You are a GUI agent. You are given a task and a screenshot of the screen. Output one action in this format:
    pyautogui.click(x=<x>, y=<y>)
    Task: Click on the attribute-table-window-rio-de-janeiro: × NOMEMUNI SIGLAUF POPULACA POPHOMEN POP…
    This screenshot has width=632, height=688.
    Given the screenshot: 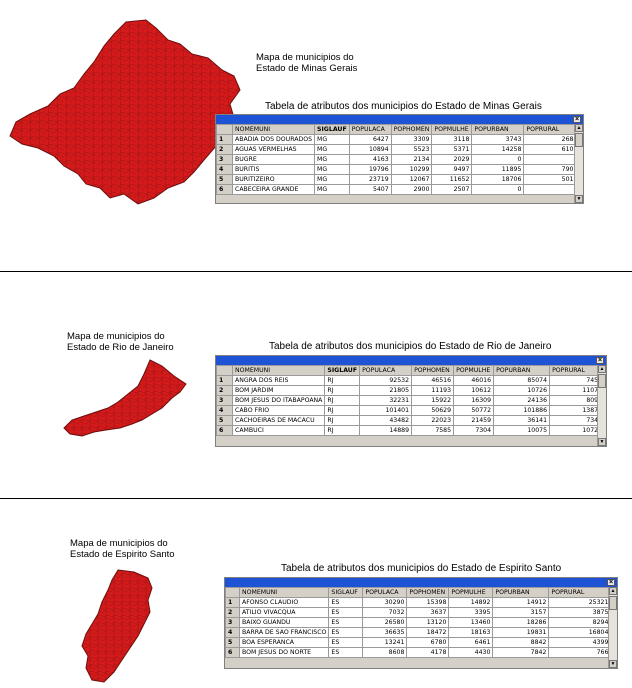 What is the action you would take?
    pyautogui.click(x=411, y=401)
    